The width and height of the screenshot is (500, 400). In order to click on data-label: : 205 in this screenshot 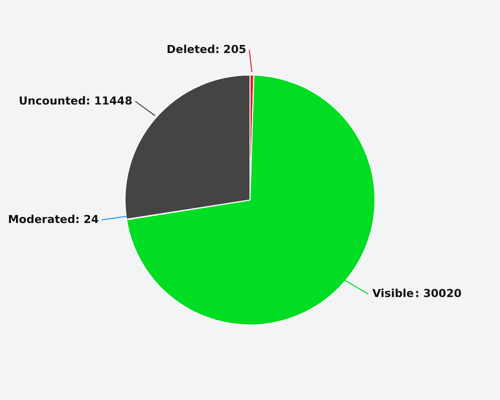, I will do `click(230, 49)`.